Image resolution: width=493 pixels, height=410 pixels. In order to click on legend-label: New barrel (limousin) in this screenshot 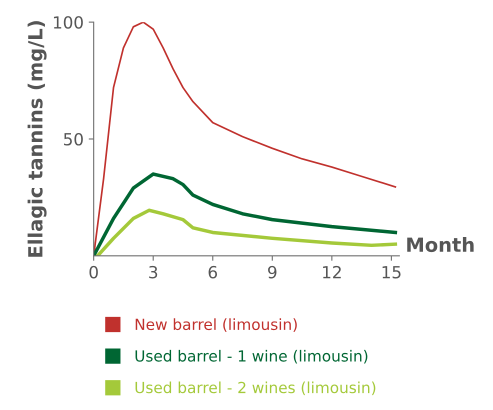, I will do `click(216, 325)`.